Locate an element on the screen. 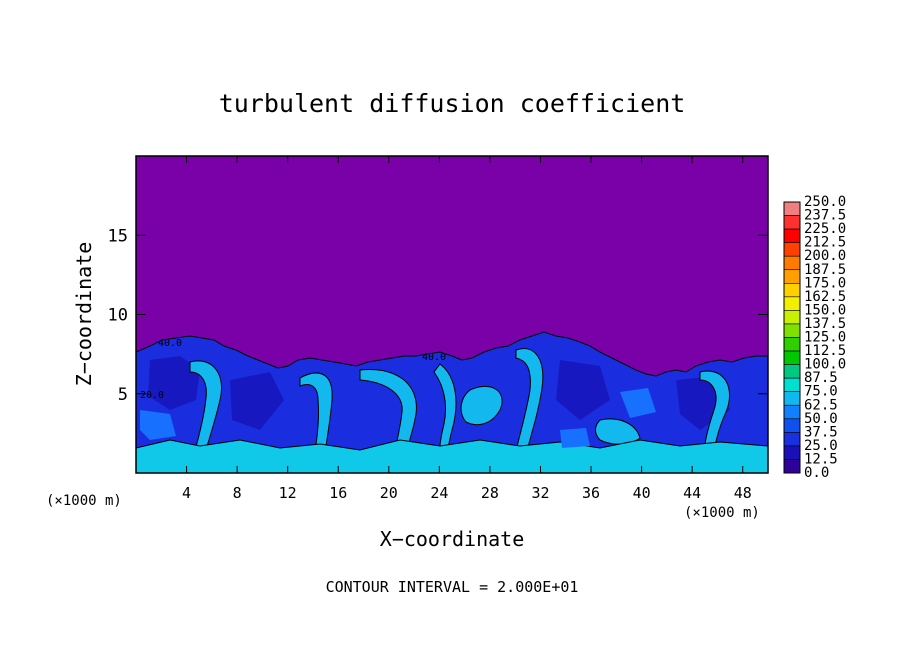  x-tick-label: 12 is located at coordinates (288, 493).